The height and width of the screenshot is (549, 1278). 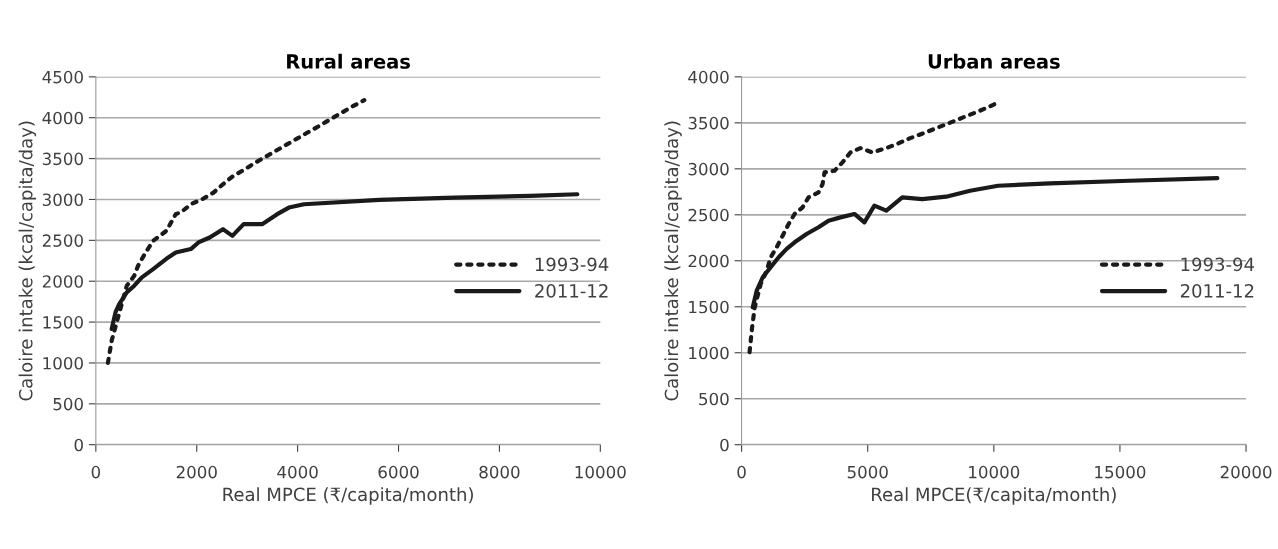 What do you see at coordinates (1246, 472) in the screenshot?
I see `x-tick-label: 20000` at bounding box center [1246, 472].